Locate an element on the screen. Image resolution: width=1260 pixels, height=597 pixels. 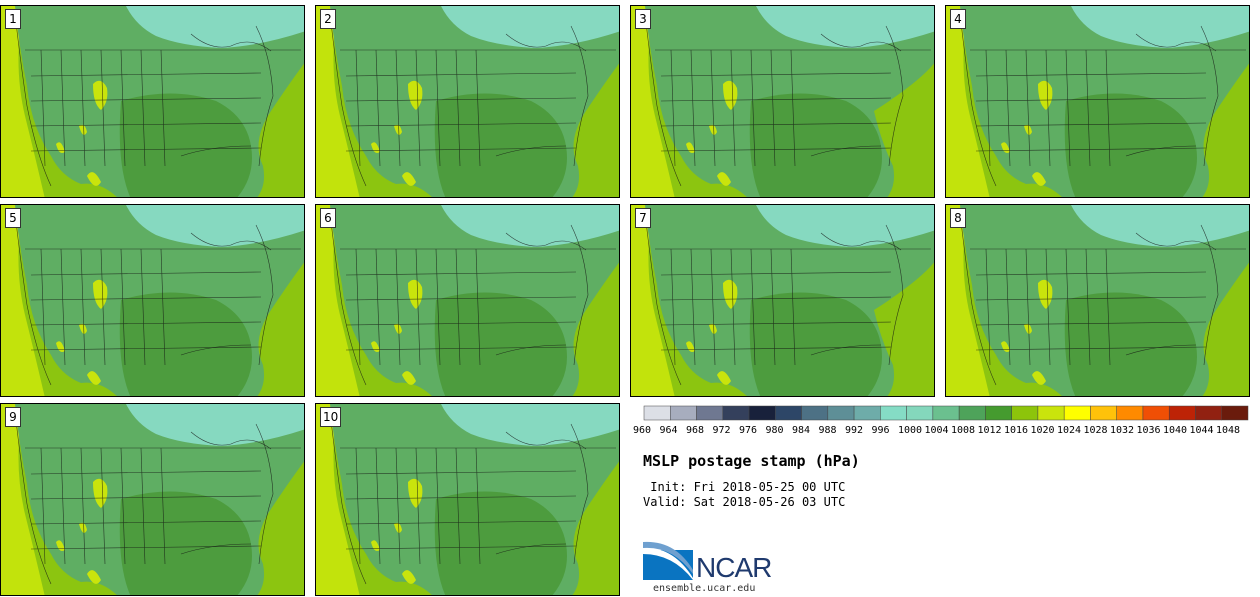
init-time: Init: Fri 2018-05-25 00 UTC is located at coordinates (744, 487).